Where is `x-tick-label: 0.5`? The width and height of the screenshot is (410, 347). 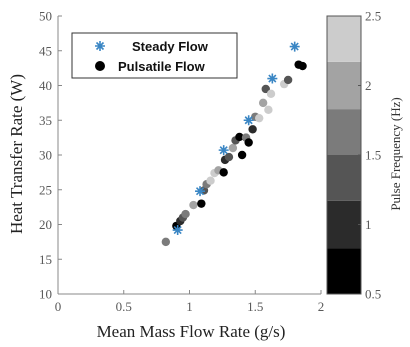
x-tick-label: 0.5 is located at coordinates (124, 306).